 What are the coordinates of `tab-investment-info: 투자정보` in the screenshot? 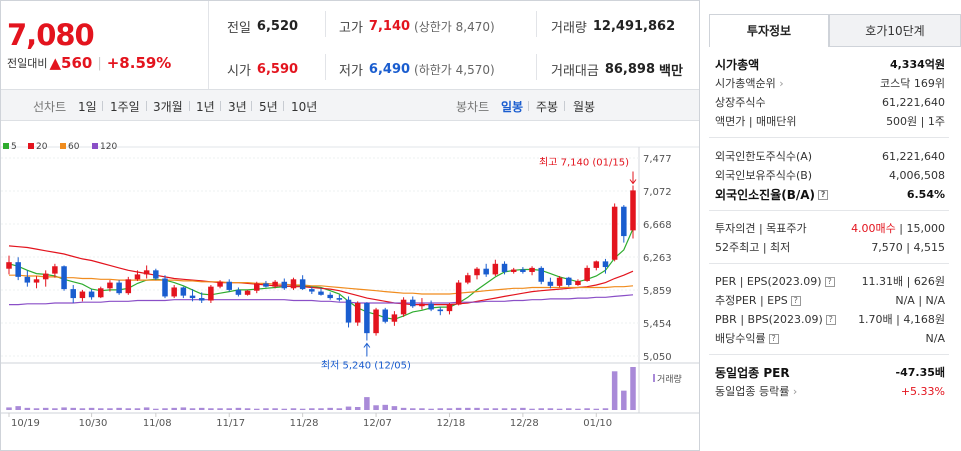 It's located at (769, 30).